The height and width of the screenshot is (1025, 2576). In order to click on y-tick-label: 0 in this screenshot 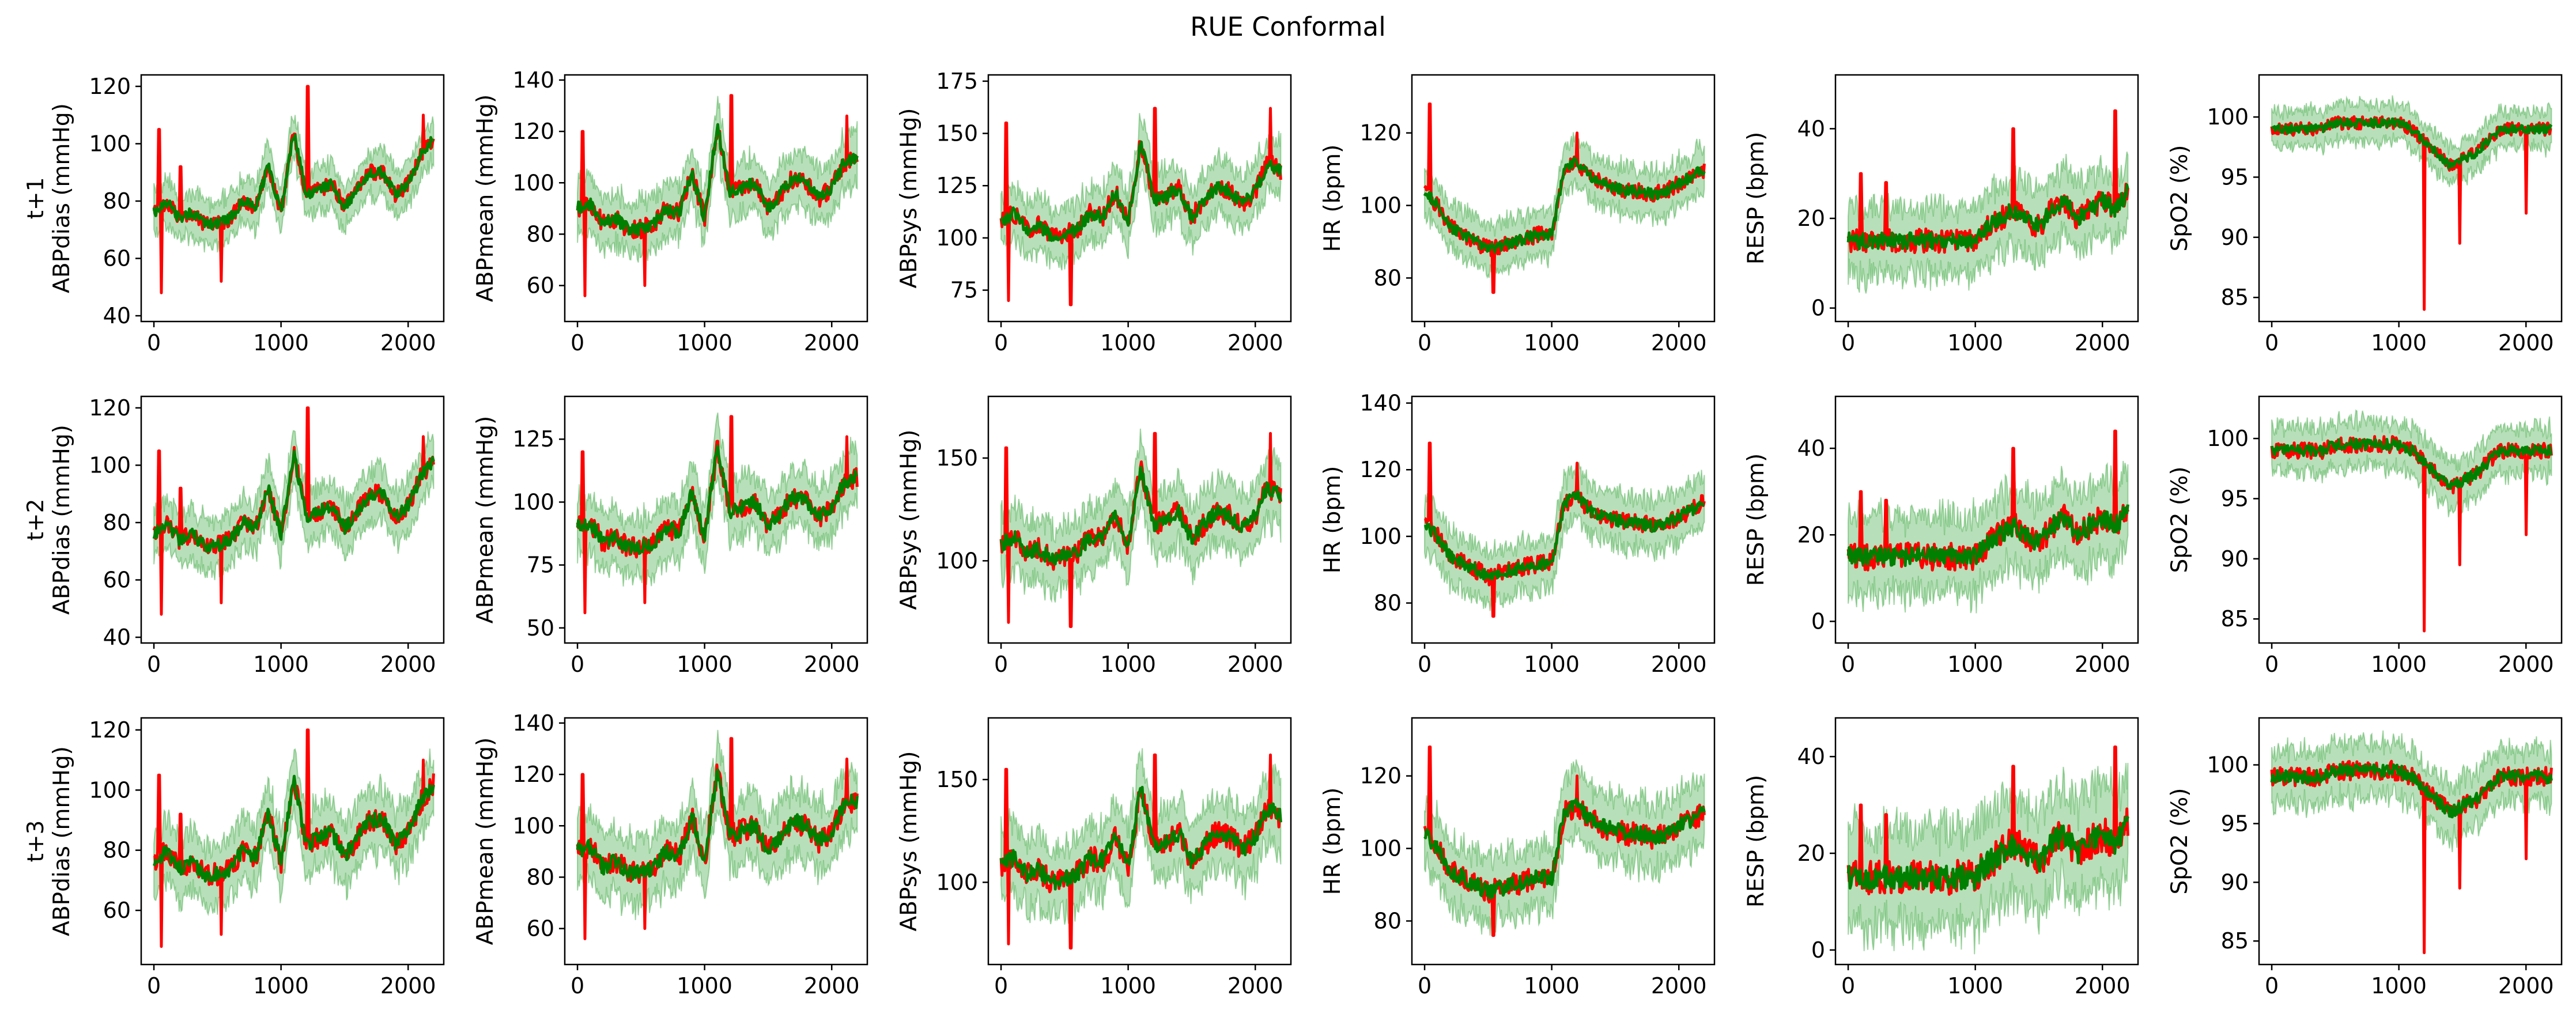, I will do `click(1818, 950)`.